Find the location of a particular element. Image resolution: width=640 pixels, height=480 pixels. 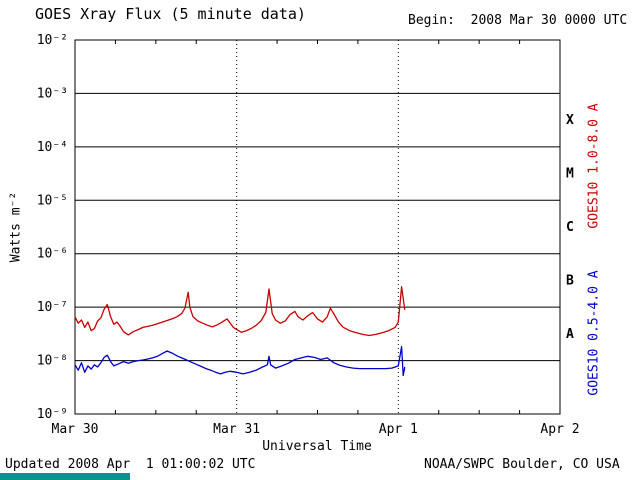

y-tick-label: 10⁻⁷ is located at coordinates (52, 307).